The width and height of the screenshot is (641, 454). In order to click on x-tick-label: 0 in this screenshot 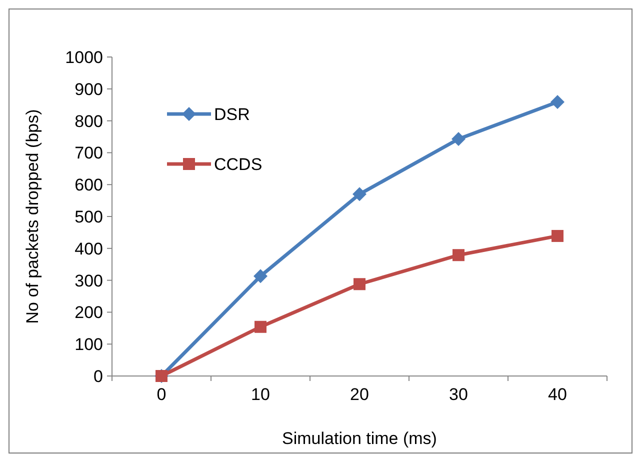, I will do `click(161, 394)`.